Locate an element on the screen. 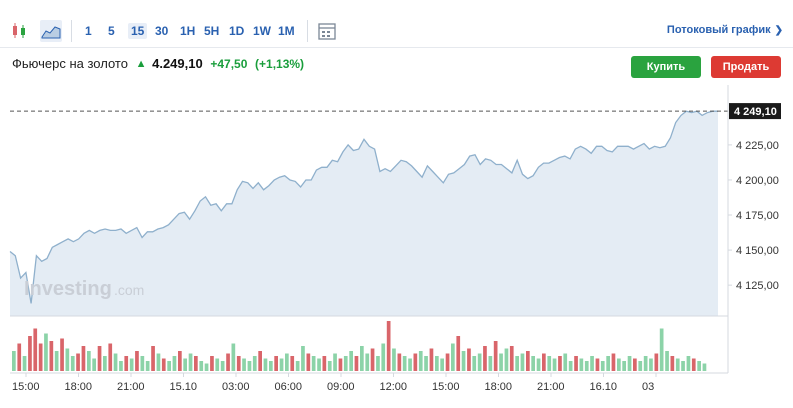 Image resolution: width=793 pixels, height=408 pixels. buy-button: Купить is located at coordinates (666, 67).